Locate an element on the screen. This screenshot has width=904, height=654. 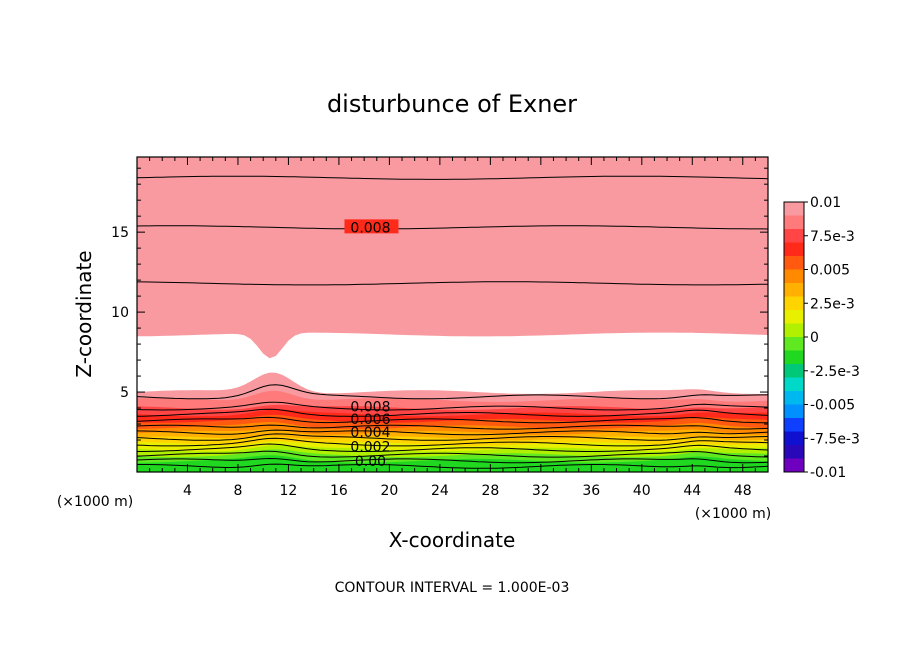
contour-interval-footer: CONTOUR INTERVAL = 1.000E-03 is located at coordinates (452, 588).